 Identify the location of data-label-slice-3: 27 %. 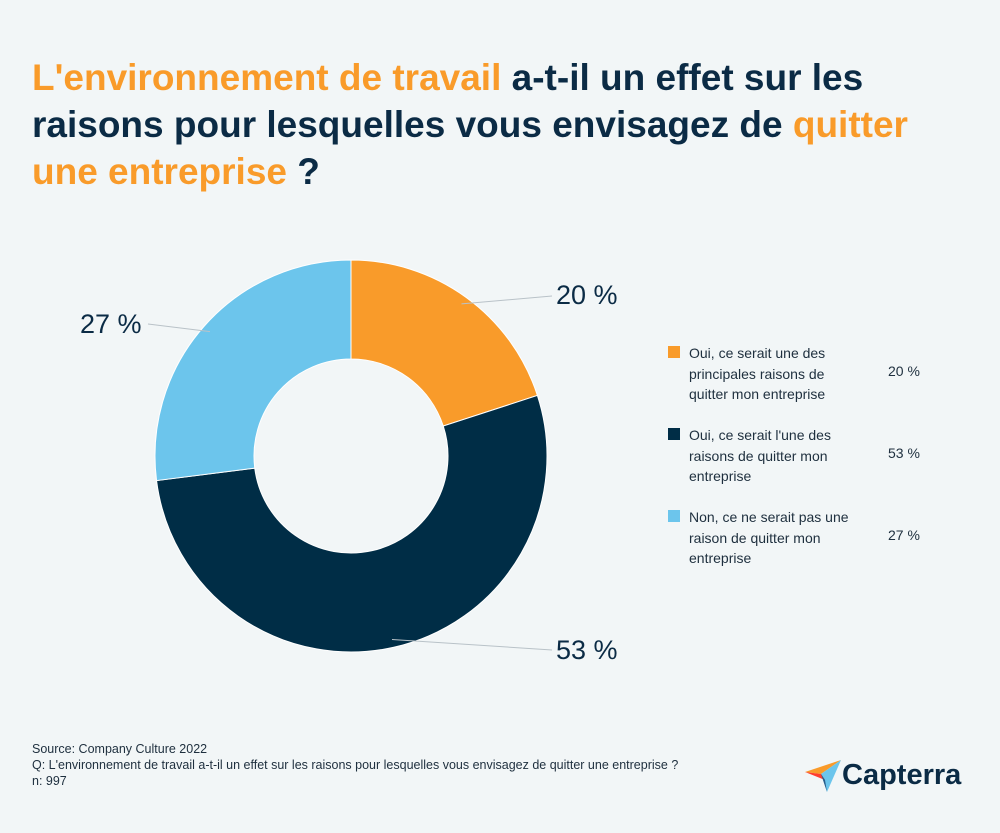
(111, 324).